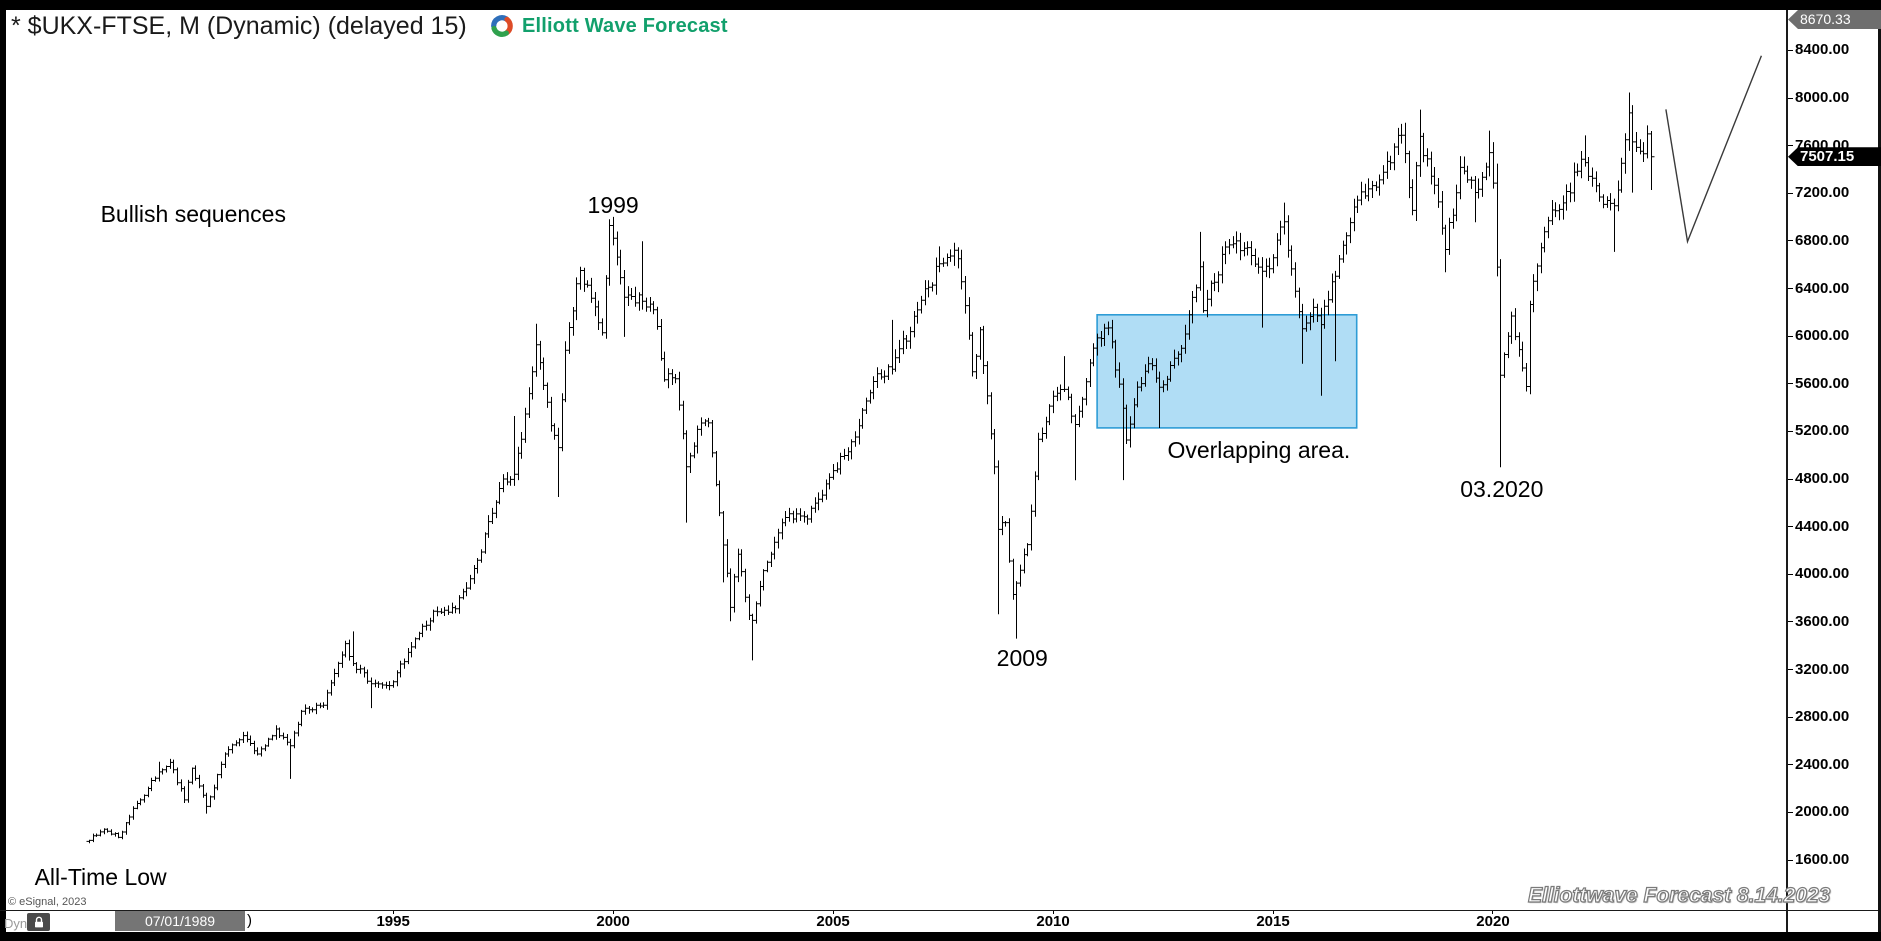 The image size is (1881, 941). Describe the element at coordinates (1834, 157) in the screenshot. I see `last-price-tag: 7507.15` at that location.